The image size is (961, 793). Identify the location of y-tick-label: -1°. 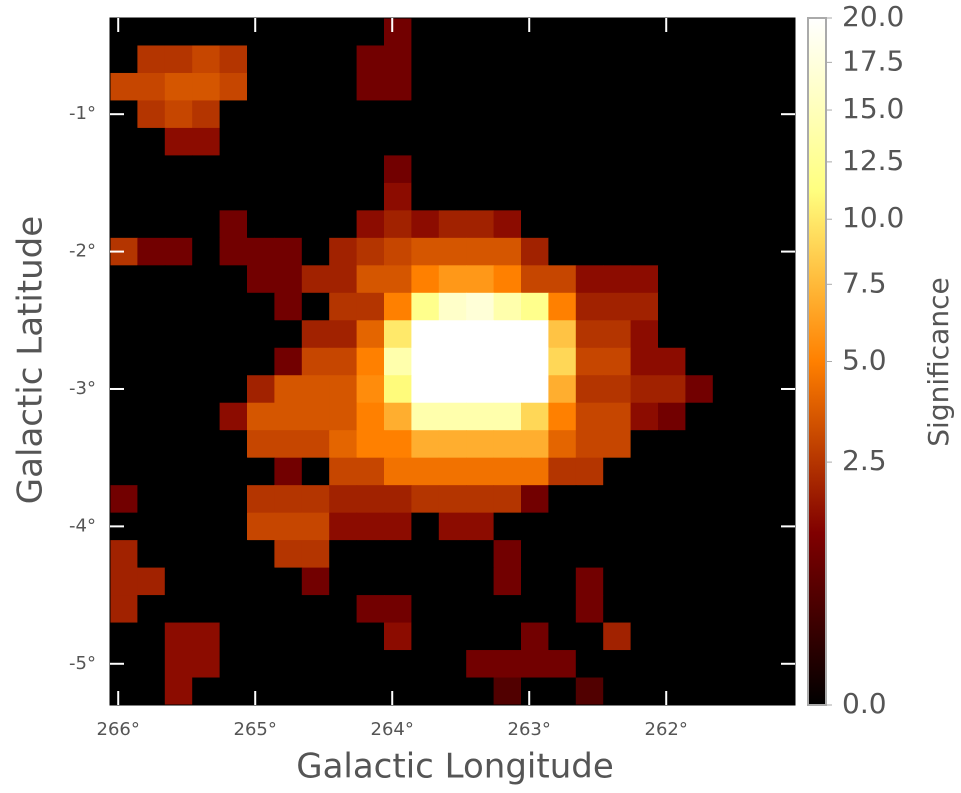
(82, 113).